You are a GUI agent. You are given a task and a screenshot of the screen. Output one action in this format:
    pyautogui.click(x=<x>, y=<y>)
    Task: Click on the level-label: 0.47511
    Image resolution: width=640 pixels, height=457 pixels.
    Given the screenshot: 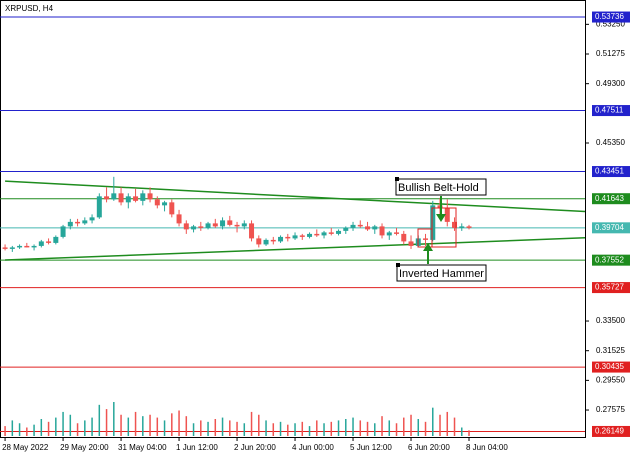 What is the action you would take?
    pyautogui.click(x=609, y=110)
    